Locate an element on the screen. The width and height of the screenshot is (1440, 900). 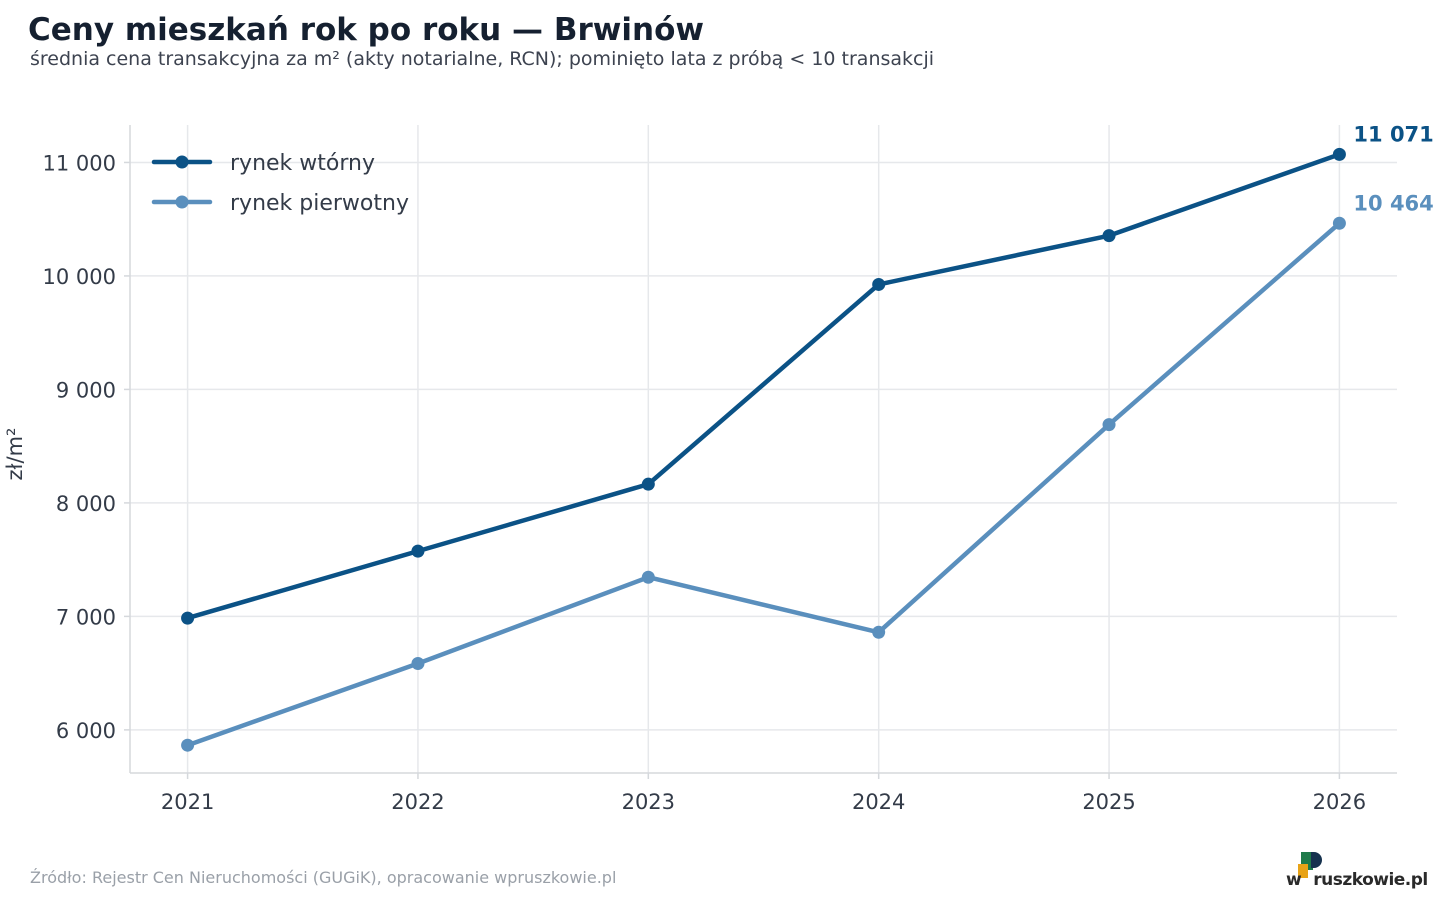
site-logo: w ruszkowie.pl is located at coordinates (1356, 872).